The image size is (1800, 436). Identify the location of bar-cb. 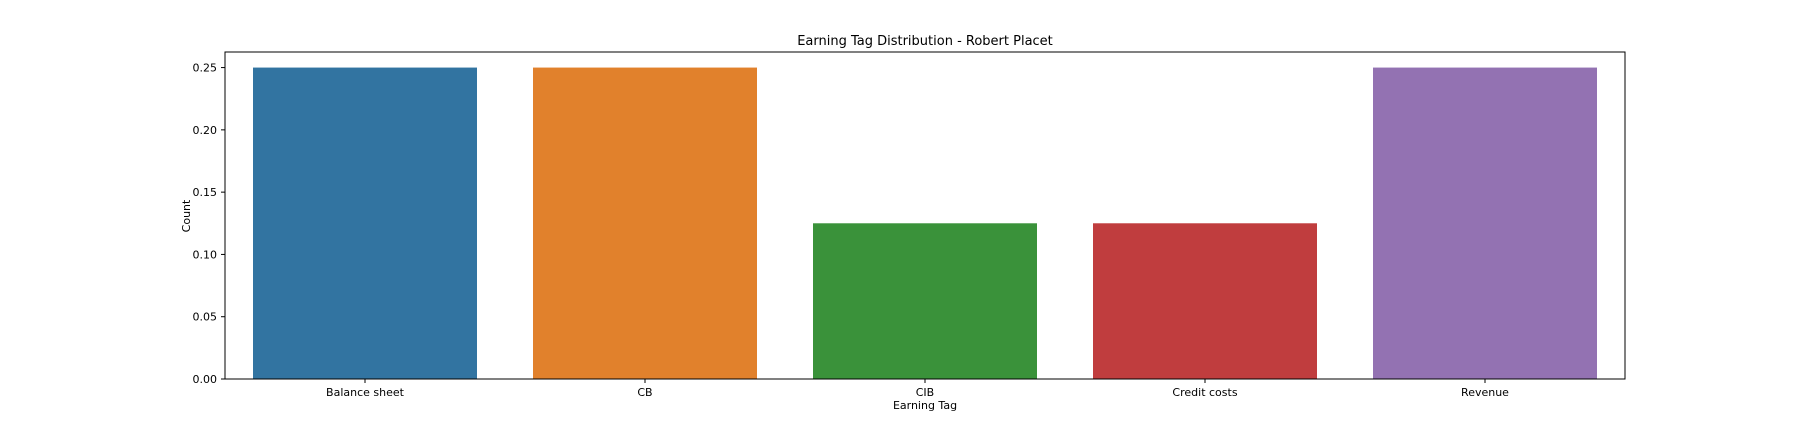
(645, 223).